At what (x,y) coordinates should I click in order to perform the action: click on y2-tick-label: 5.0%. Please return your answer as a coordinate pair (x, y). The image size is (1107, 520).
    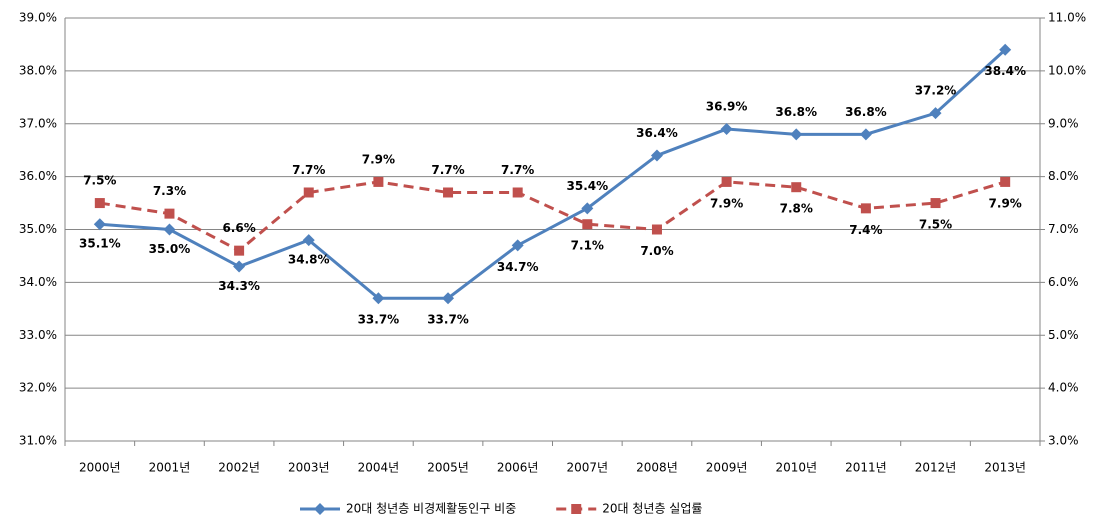
    Looking at the image, I should click on (1063, 335).